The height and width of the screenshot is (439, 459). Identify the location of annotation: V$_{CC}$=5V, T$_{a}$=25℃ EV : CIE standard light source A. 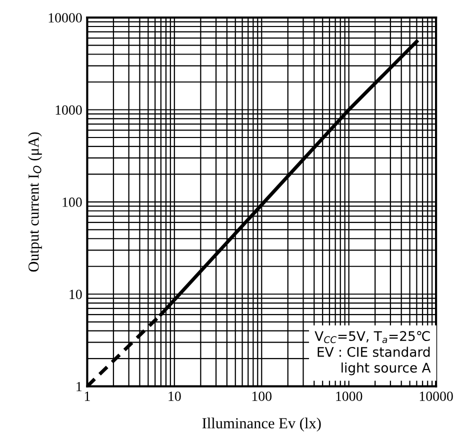
(372, 353).